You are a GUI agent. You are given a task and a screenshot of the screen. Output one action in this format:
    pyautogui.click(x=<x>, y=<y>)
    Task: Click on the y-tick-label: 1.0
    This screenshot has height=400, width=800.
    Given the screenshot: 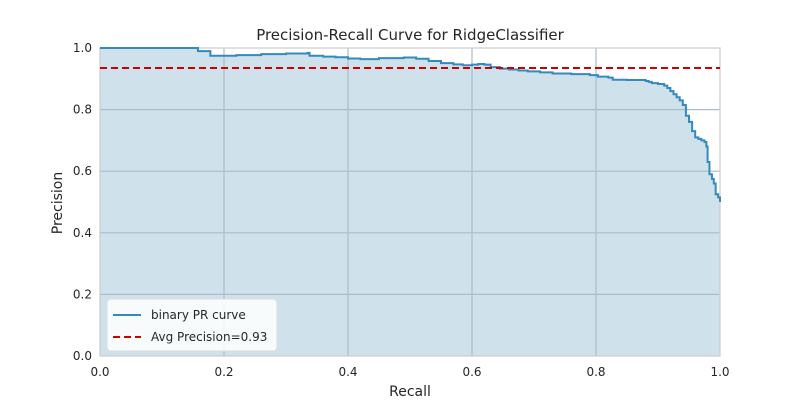 What is the action you would take?
    pyautogui.click(x=82, y=48)
    